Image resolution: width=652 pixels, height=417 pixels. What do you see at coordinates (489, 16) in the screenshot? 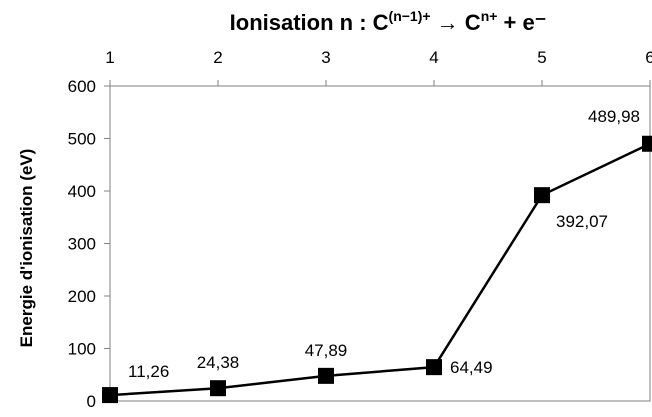
I see `title-superscript-2: n+` at bounding box center [489, 16].